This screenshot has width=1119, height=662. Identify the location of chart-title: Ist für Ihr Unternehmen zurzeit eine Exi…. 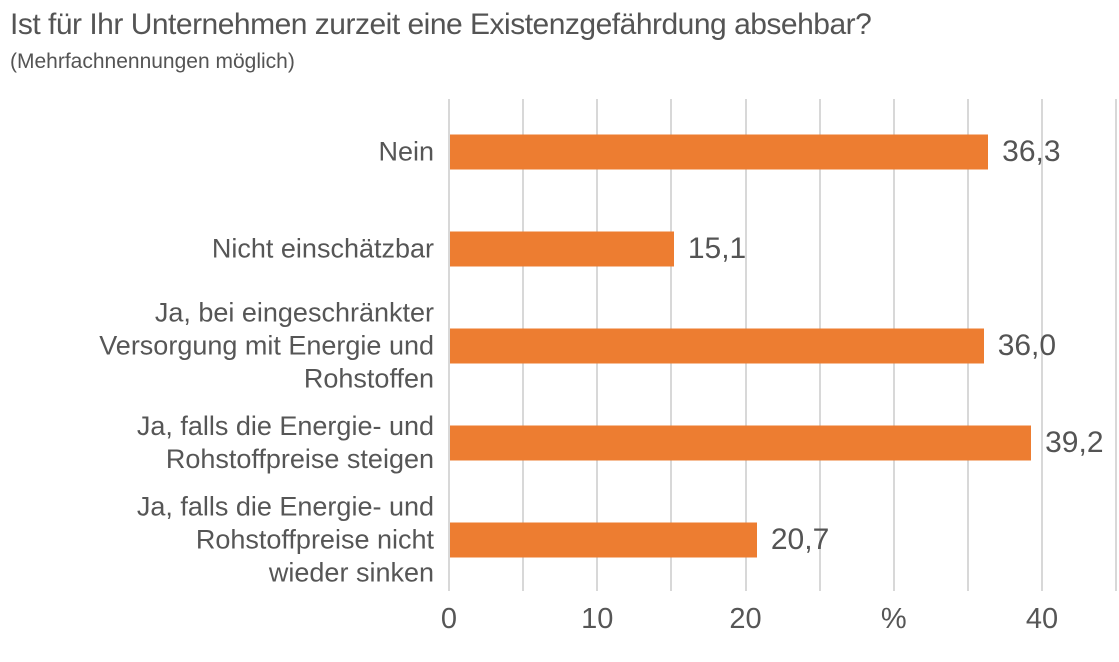
(441, 24).